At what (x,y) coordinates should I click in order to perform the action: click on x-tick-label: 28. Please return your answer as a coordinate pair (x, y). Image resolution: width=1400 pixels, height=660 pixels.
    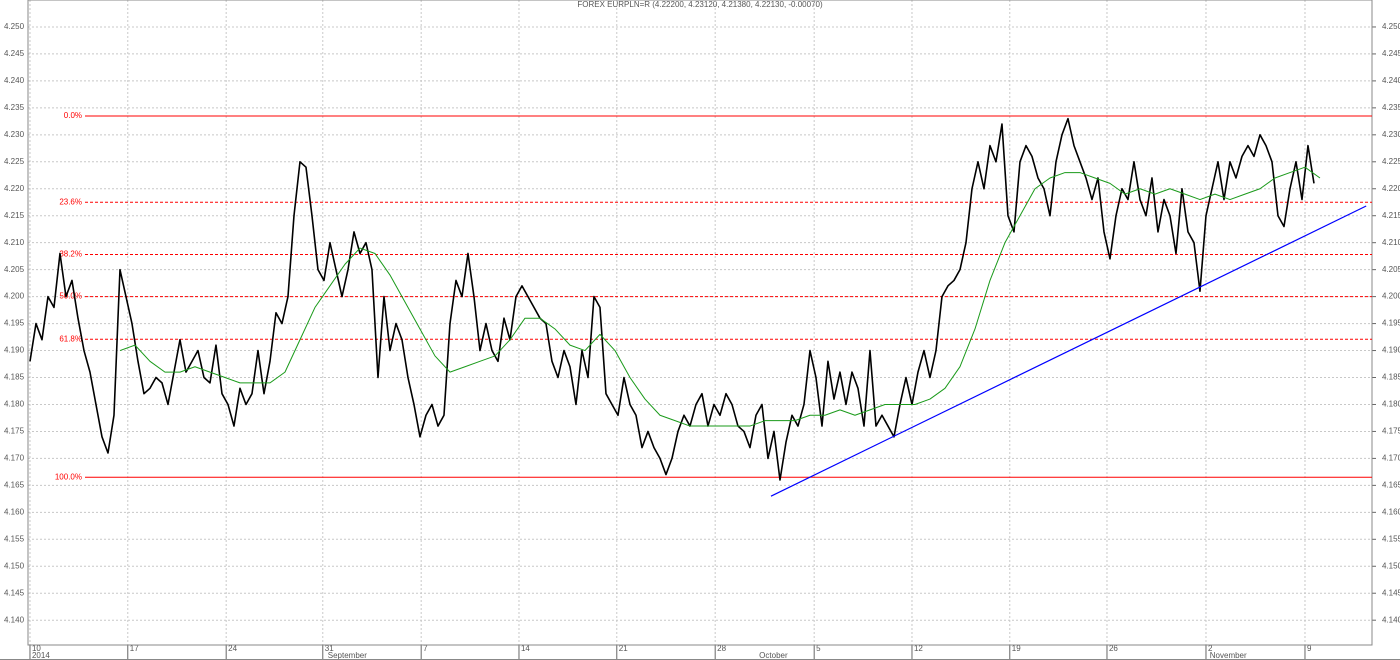
    Looking at the image, I should click on (721, 648).